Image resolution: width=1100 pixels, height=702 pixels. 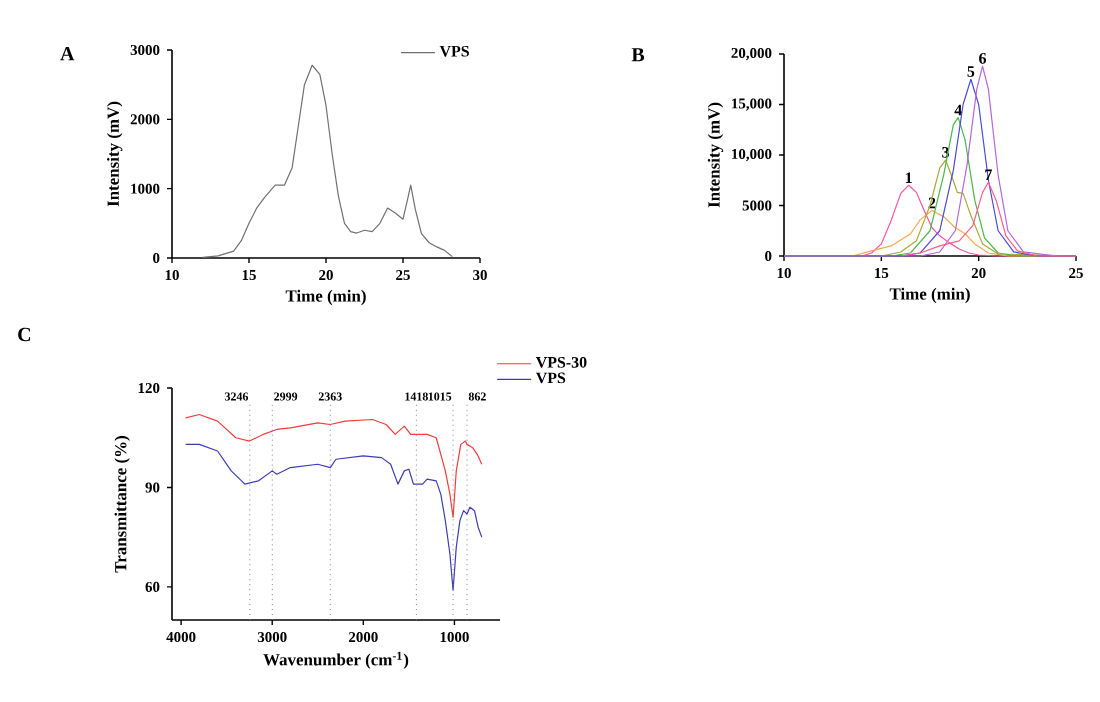 What do you see at coordinates (638, 55) in the screenshot?
I see `chart-title: B` at bounding box center [638, 55].